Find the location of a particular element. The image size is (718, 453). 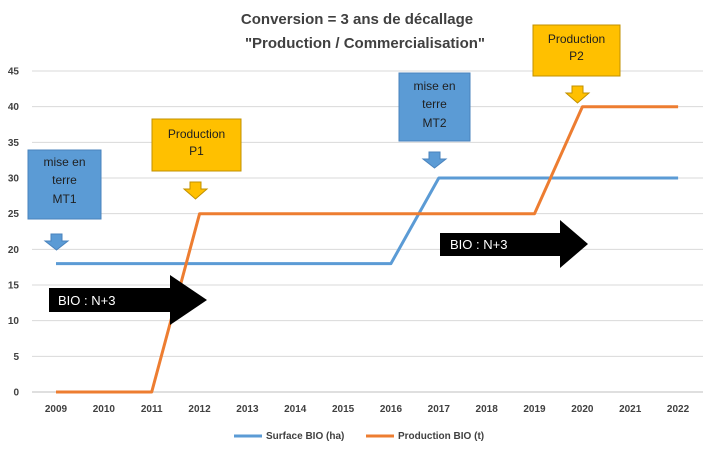

callout-p1-box is located at coordinates (196, 145).